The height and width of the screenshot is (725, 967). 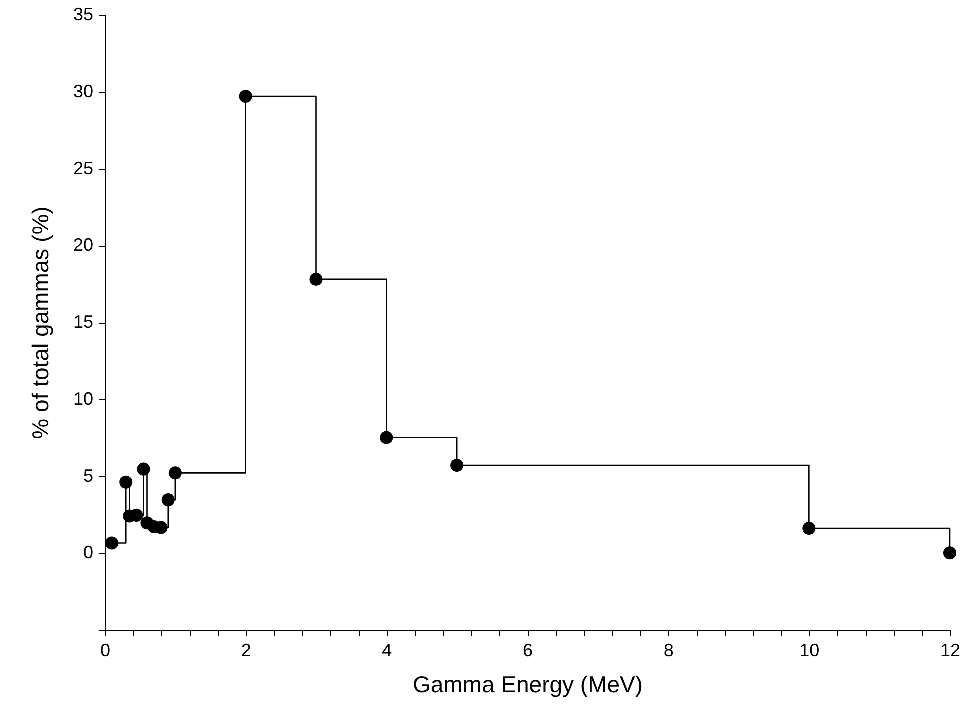 What do you see at coordinates (246, 650) in the screenshot?
I see `x-tick-label: 2` at bounding box center [246, 650].